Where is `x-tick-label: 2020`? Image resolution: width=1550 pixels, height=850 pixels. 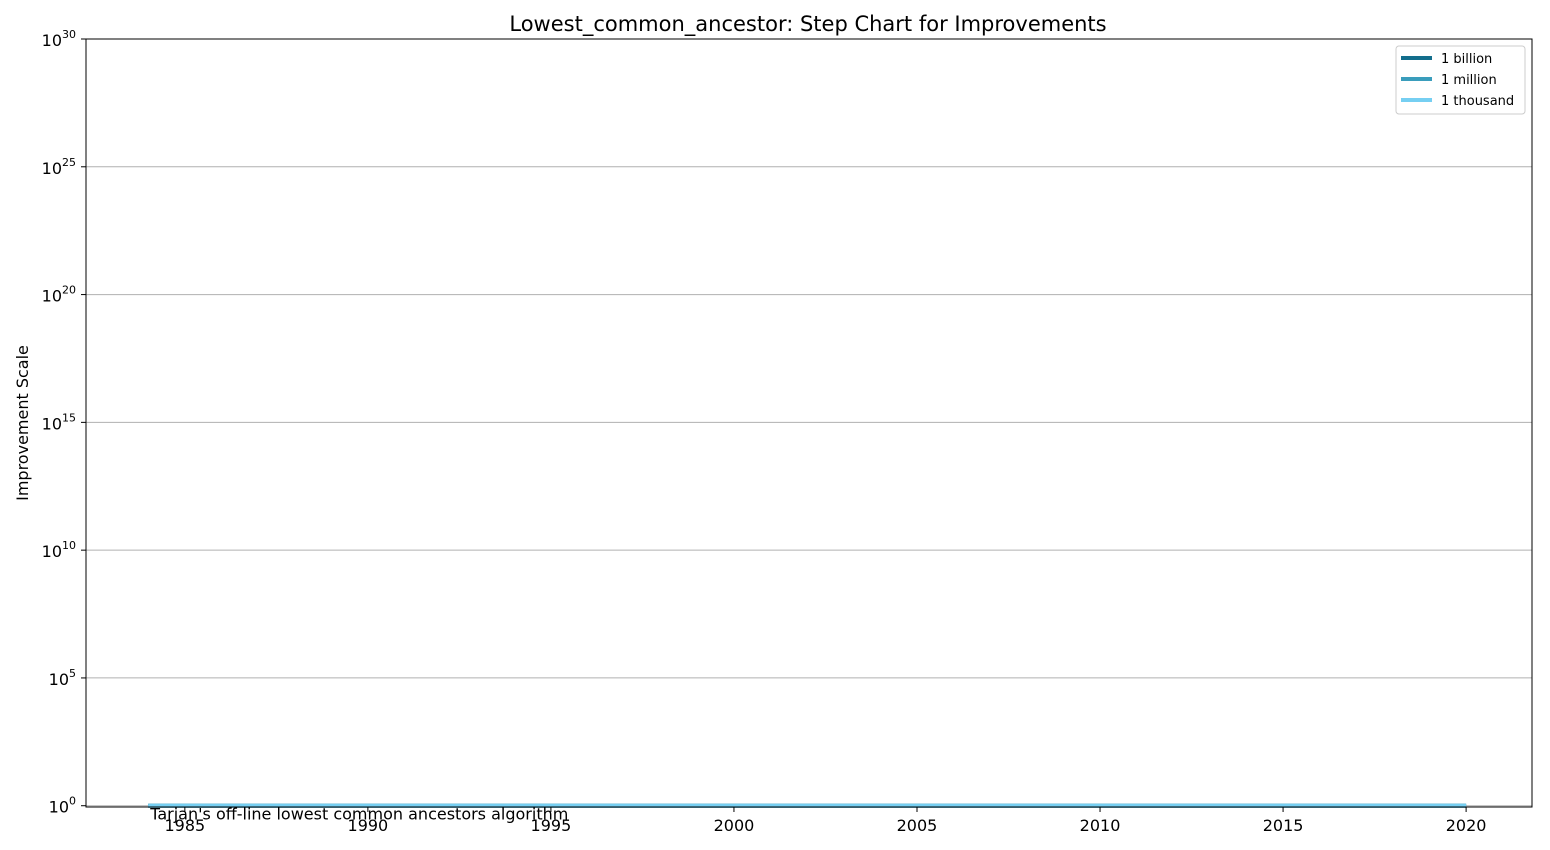 x-tick-label: 2020 is located at coordinates (1466, 825).